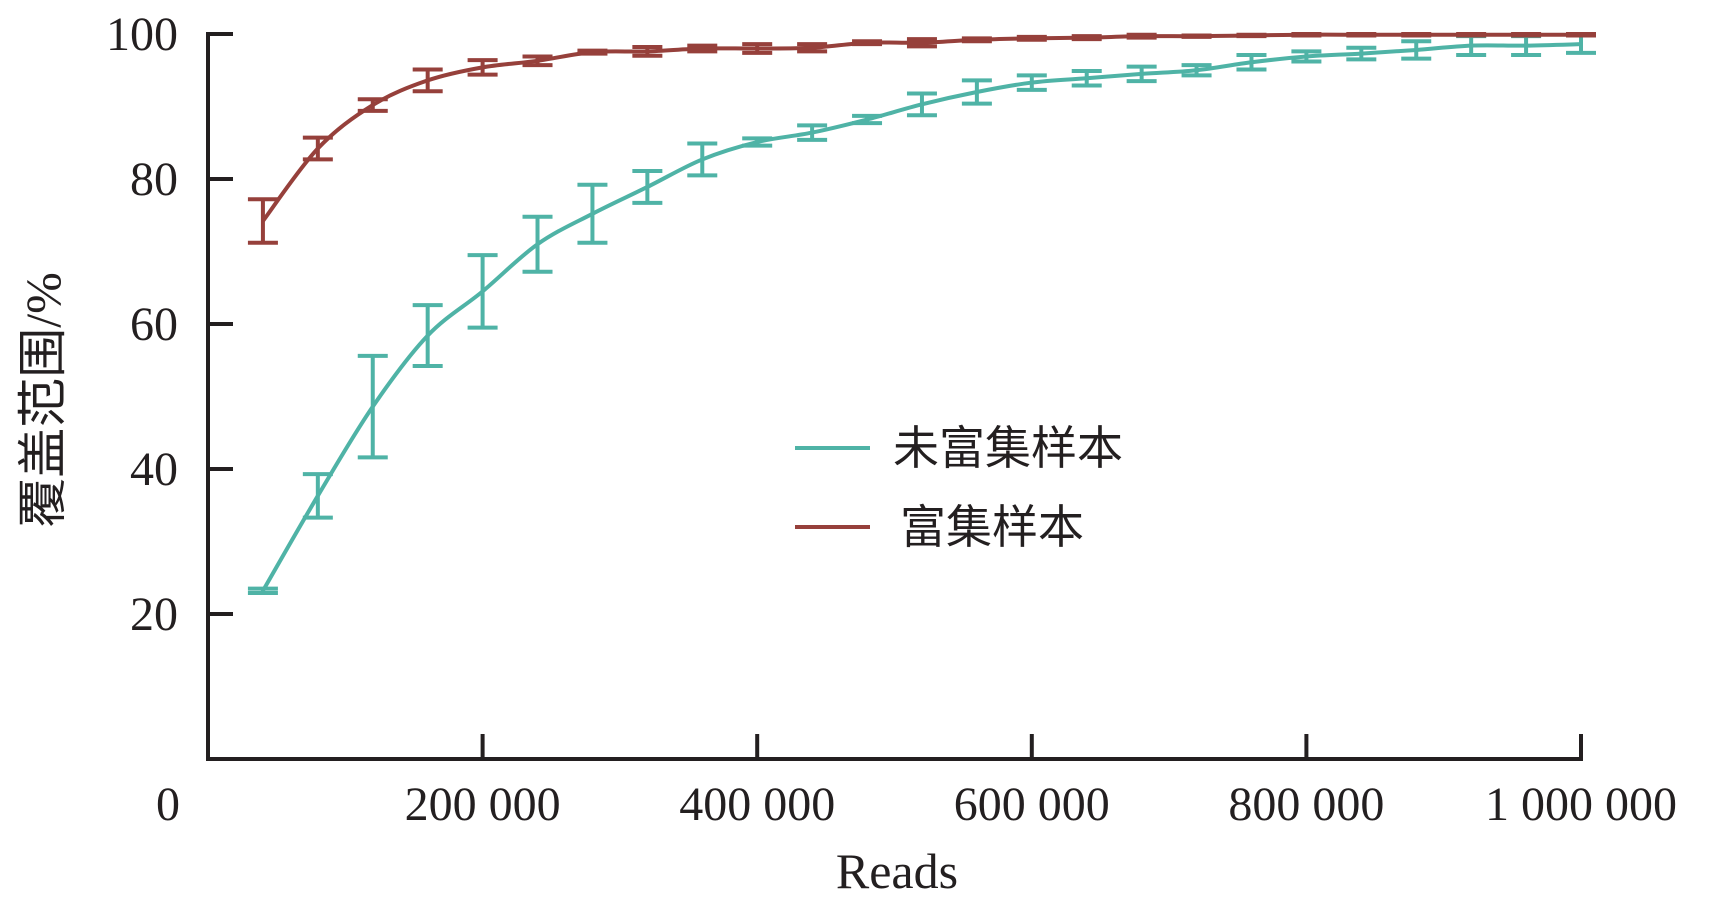  What do you see at coordinates (154, 614) in the screenshot?
I see `y-tick-label: 20` at bounding box center [154, 614].